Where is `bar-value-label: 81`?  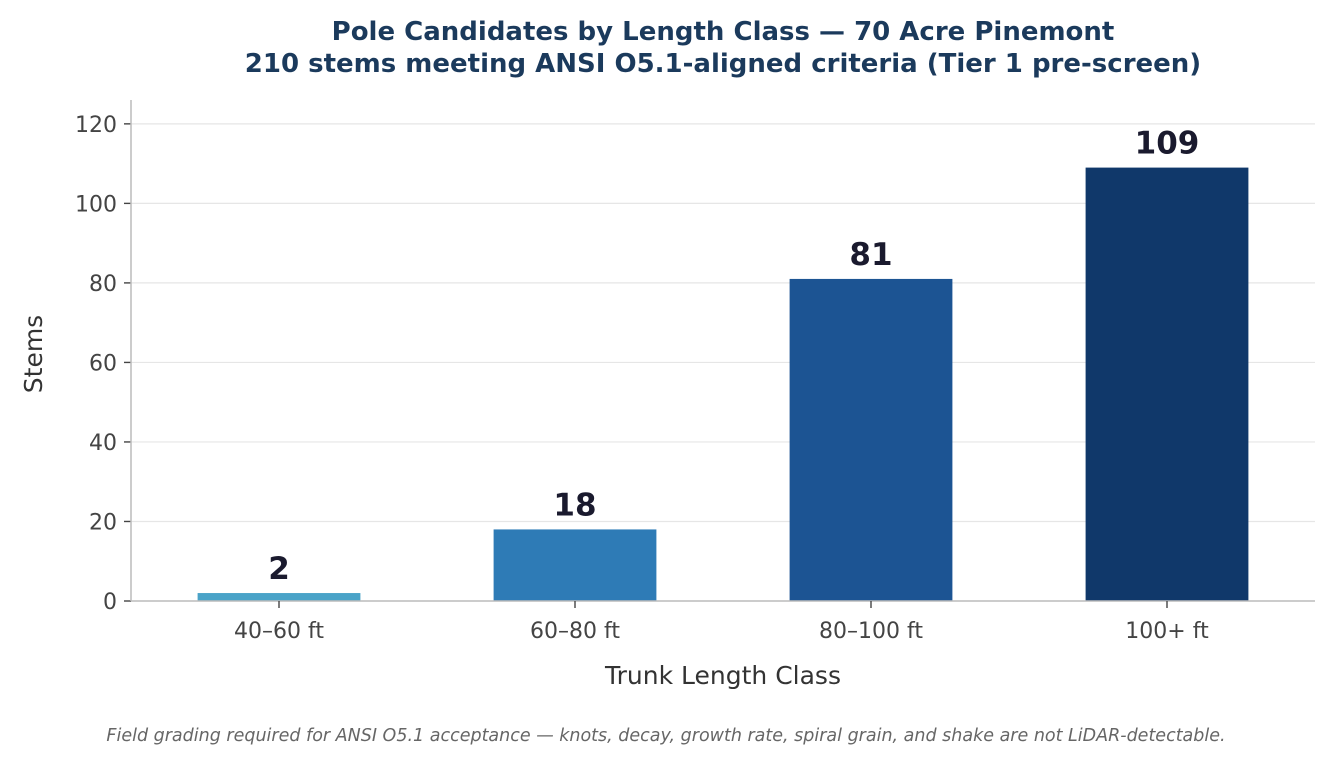 bar-value-label: 81 is located at coordinates (870, 255).